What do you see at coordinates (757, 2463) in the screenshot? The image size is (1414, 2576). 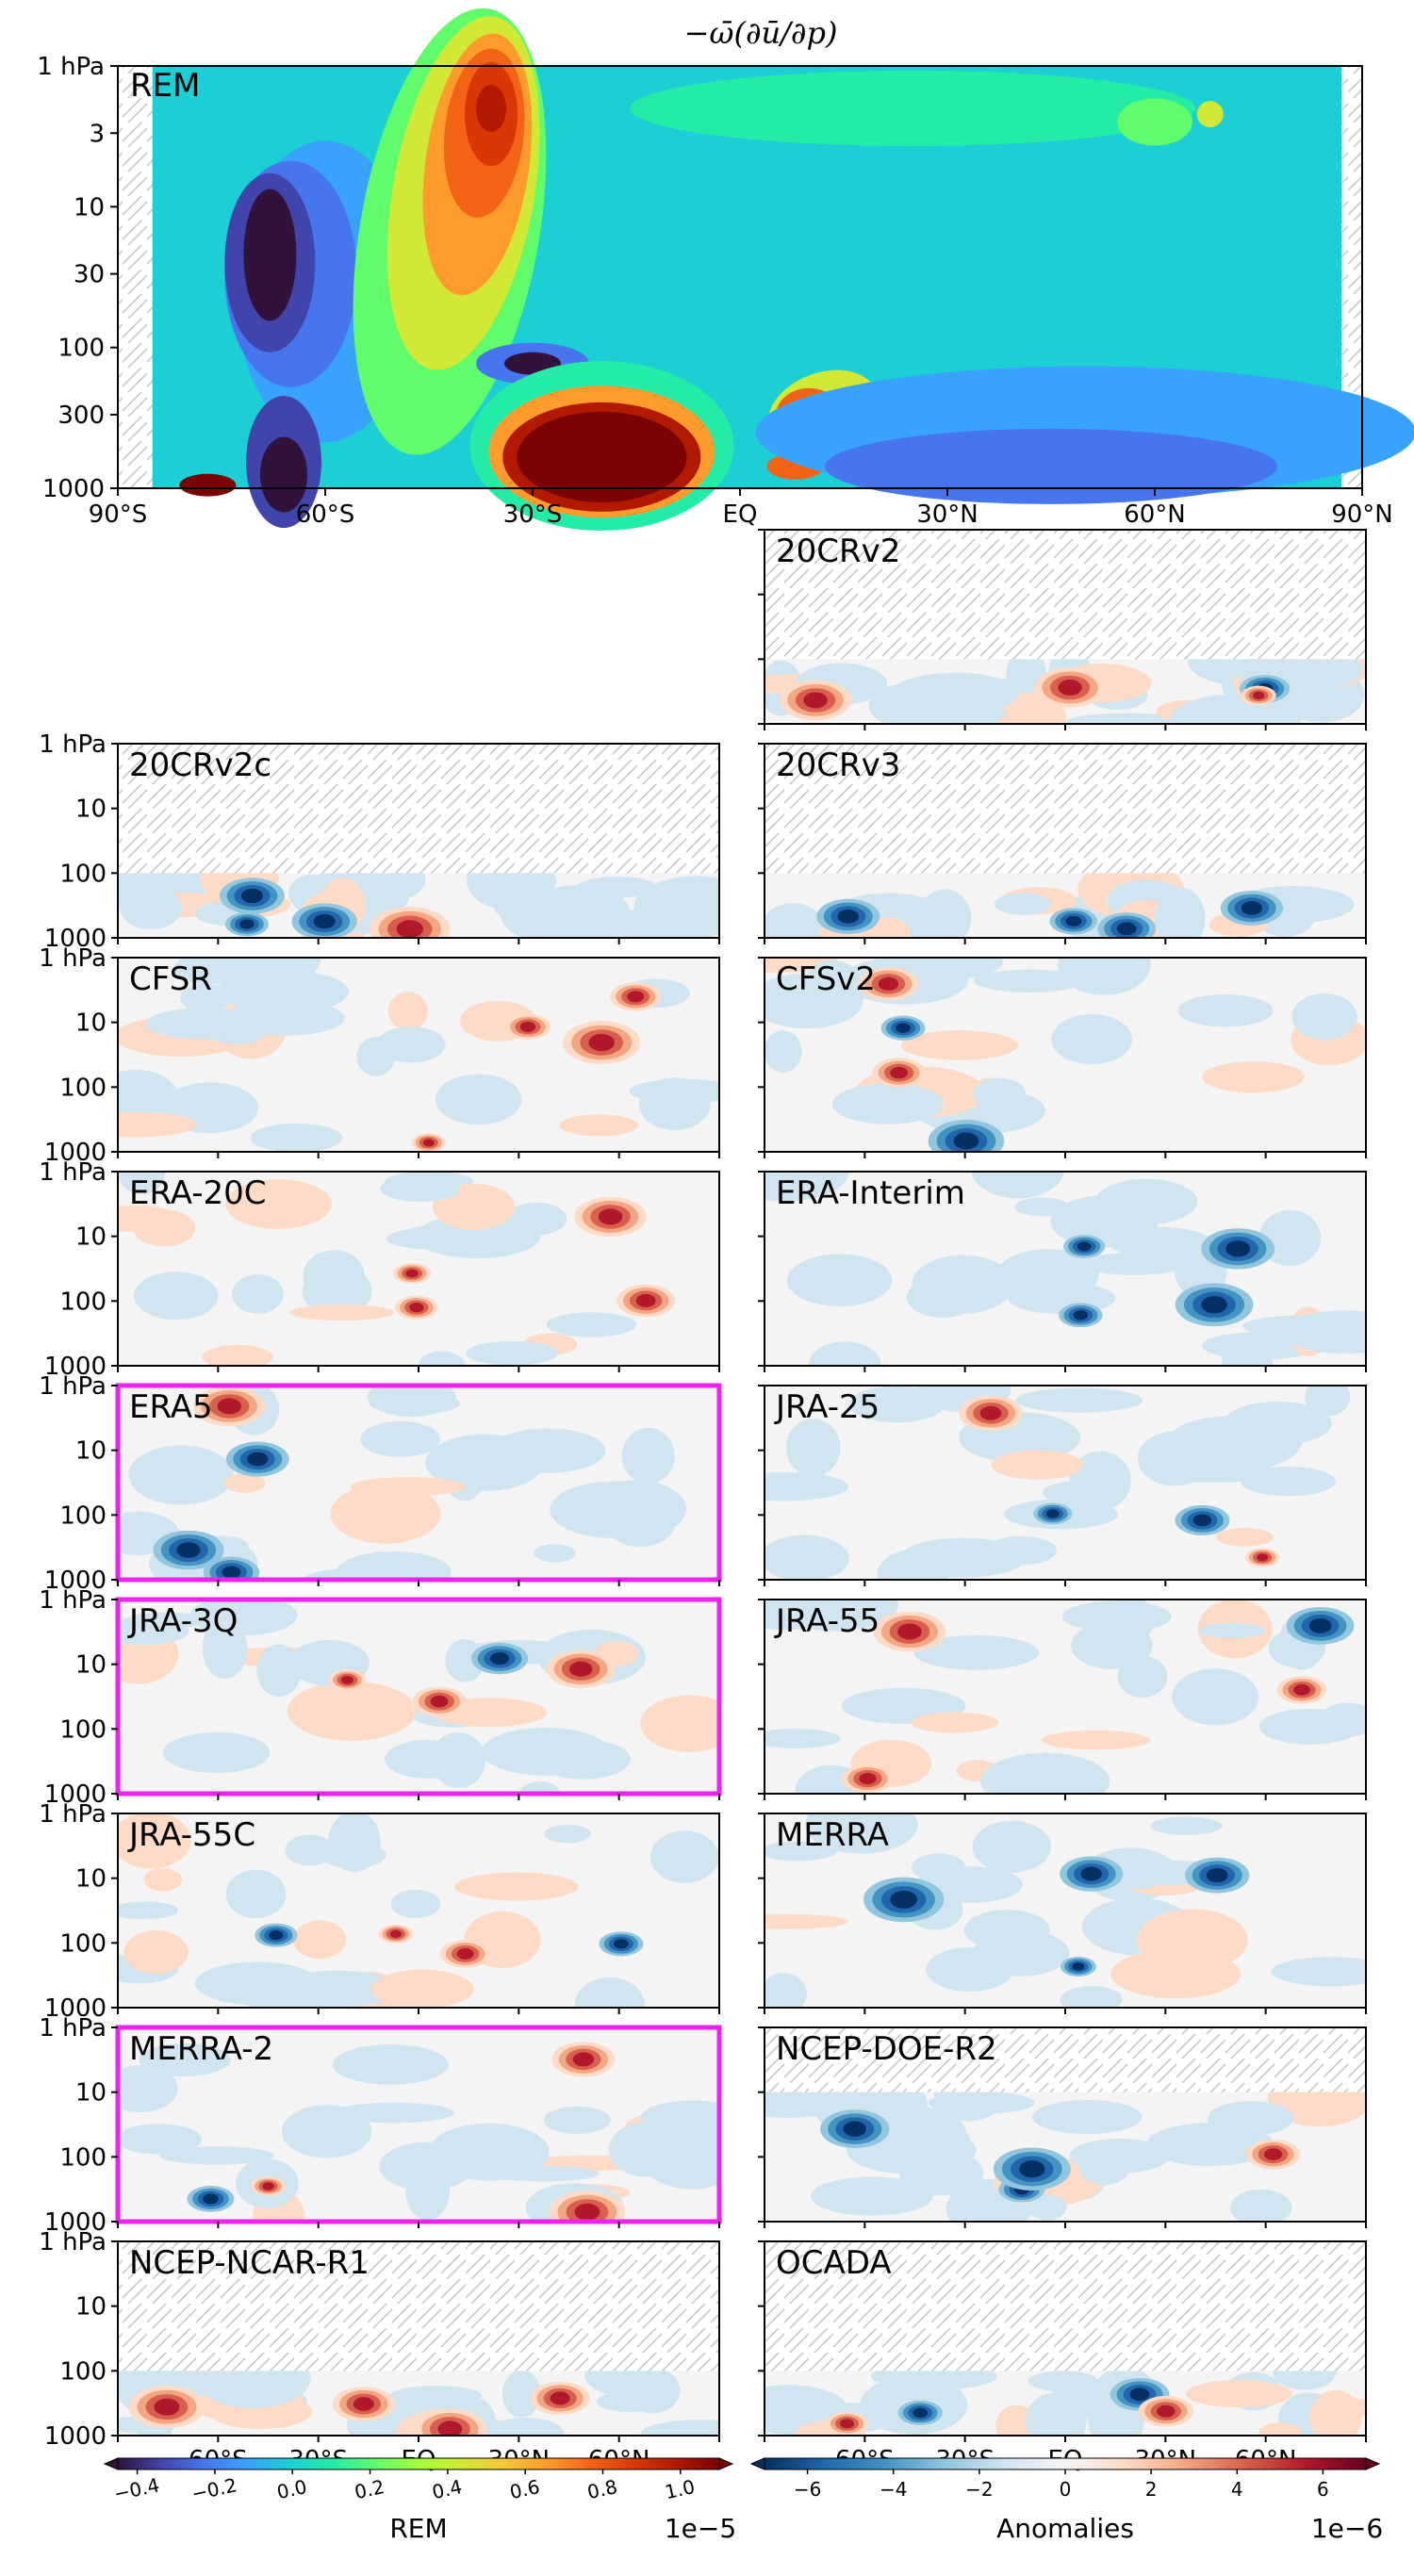 I see `colorbar-anom-extend-low` at bounding box center [757, 2463].